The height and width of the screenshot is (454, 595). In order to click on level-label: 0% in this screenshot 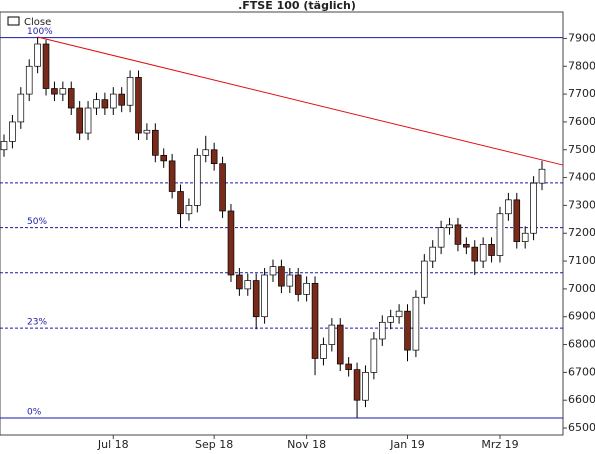, I will do `click(34, 413)`.